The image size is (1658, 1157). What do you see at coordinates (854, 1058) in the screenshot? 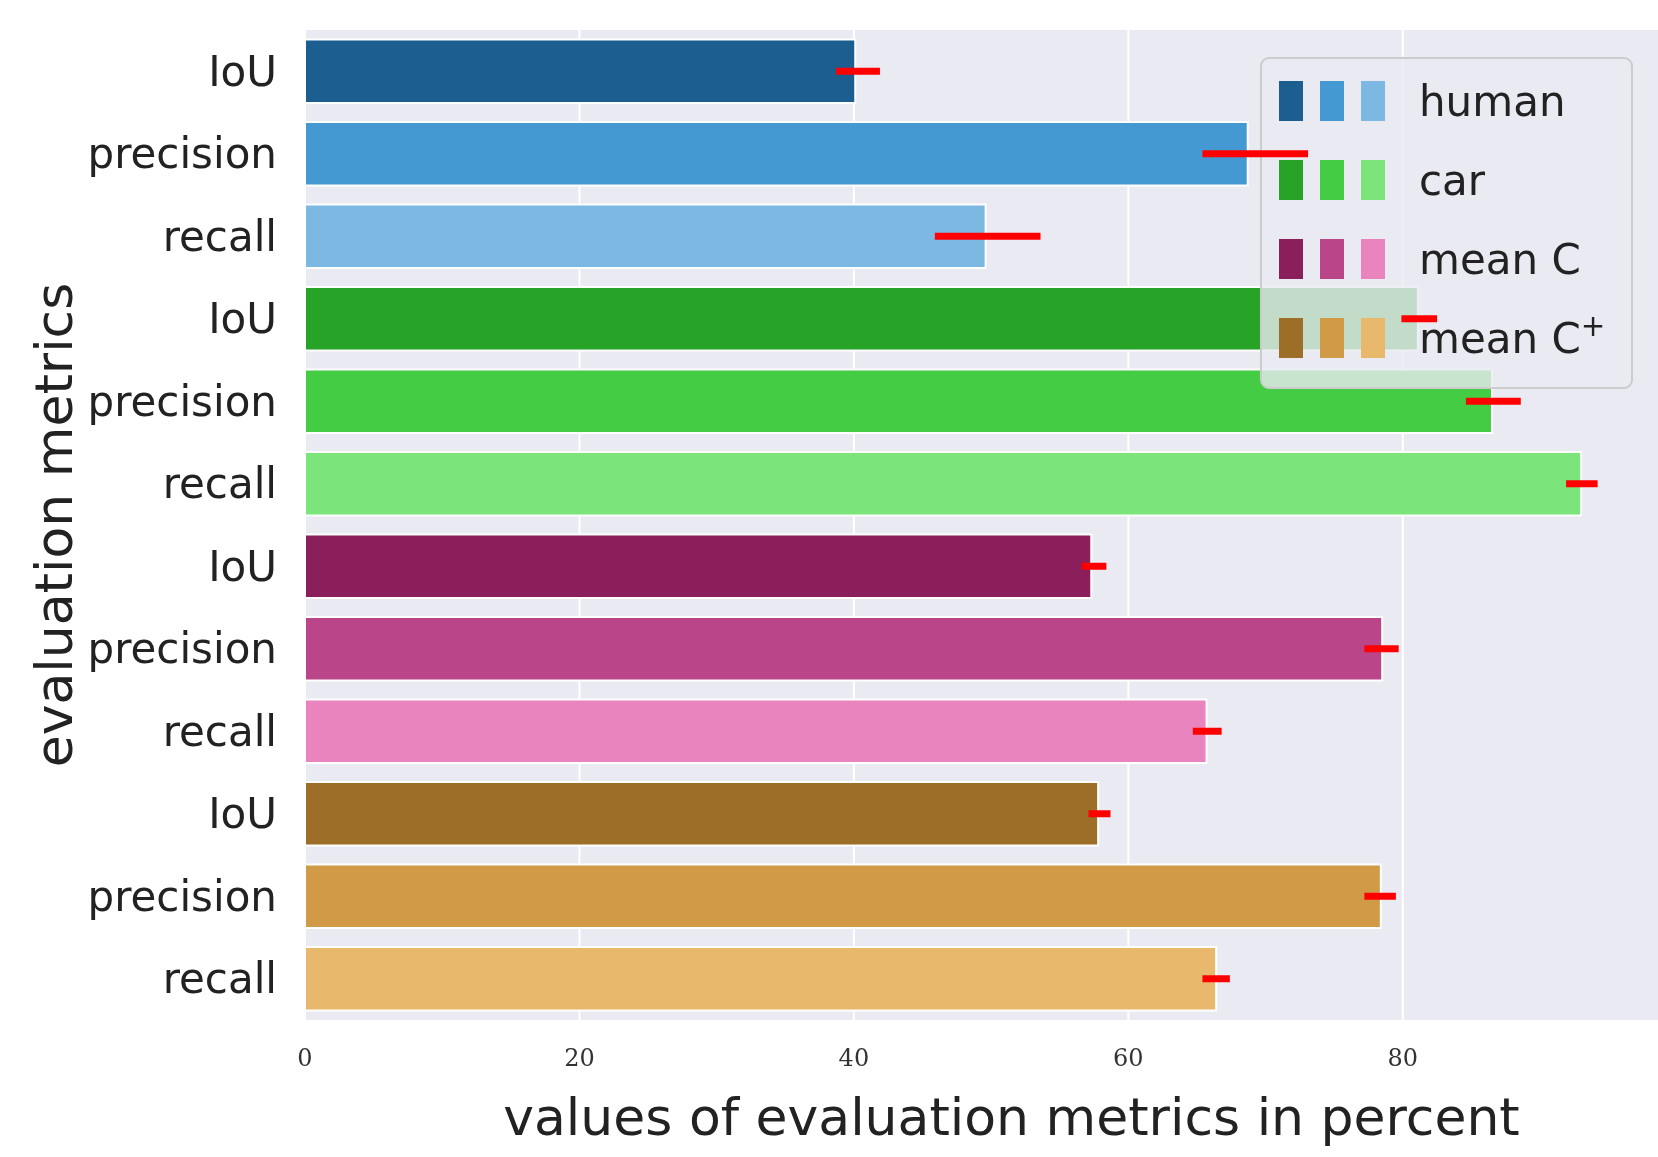
I see `x-tick-label: 40` at bounding box center [854, 1058].